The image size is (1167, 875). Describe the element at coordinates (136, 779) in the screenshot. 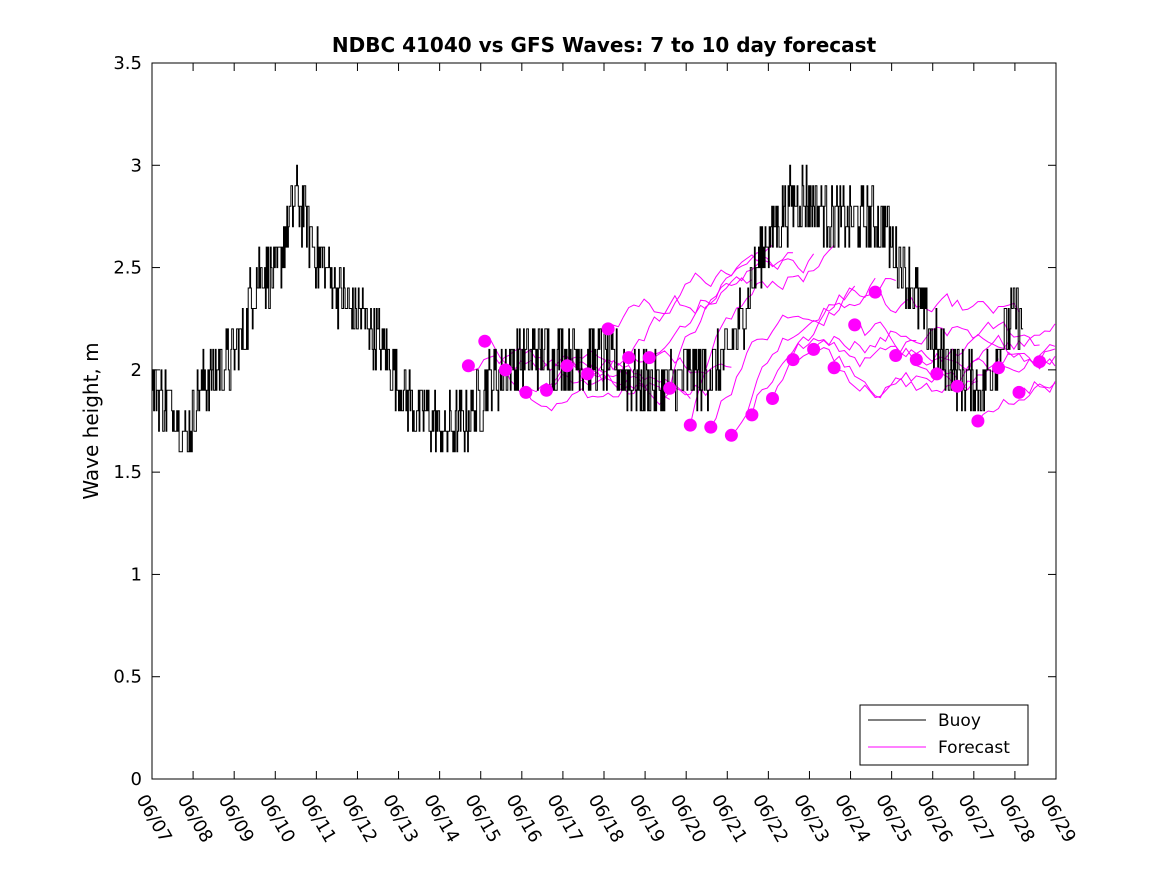

I see `y-tick-label: 0` at that location.